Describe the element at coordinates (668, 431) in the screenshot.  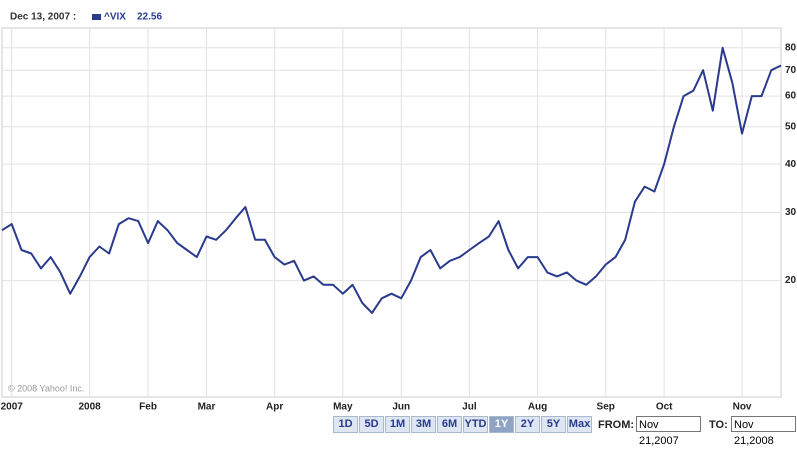
I see `from-input: Nov 21,2007` at that location.